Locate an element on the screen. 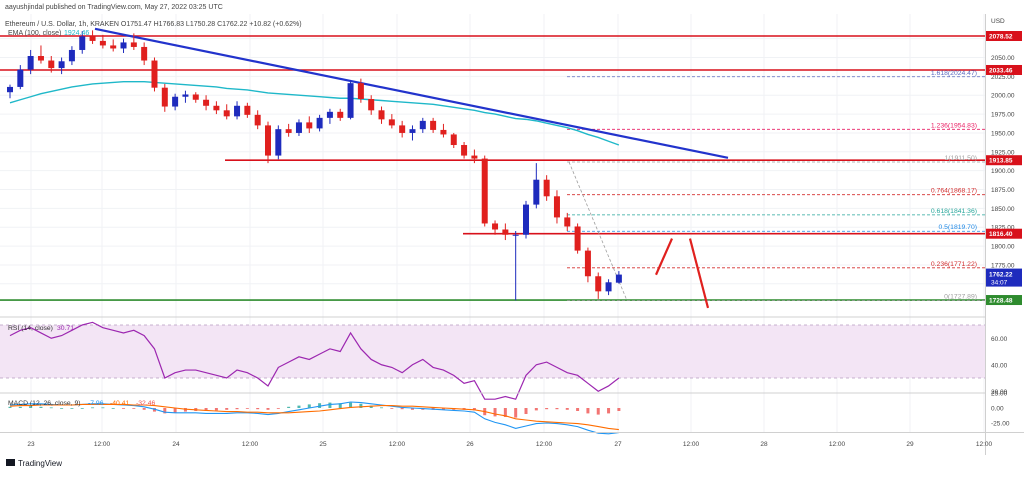 The height and width of the screenshot is (477, 1024). price-tick-label: 1775.00 is located at coordinates (1003, 265).